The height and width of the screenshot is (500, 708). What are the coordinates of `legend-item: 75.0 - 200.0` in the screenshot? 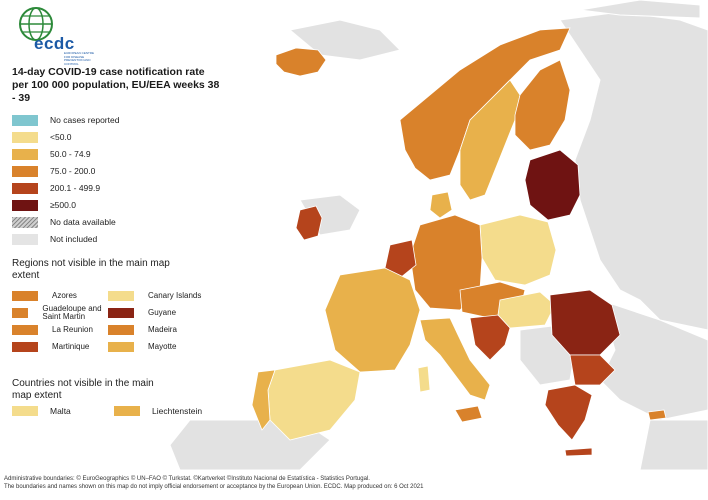 It's located at (82, 171).